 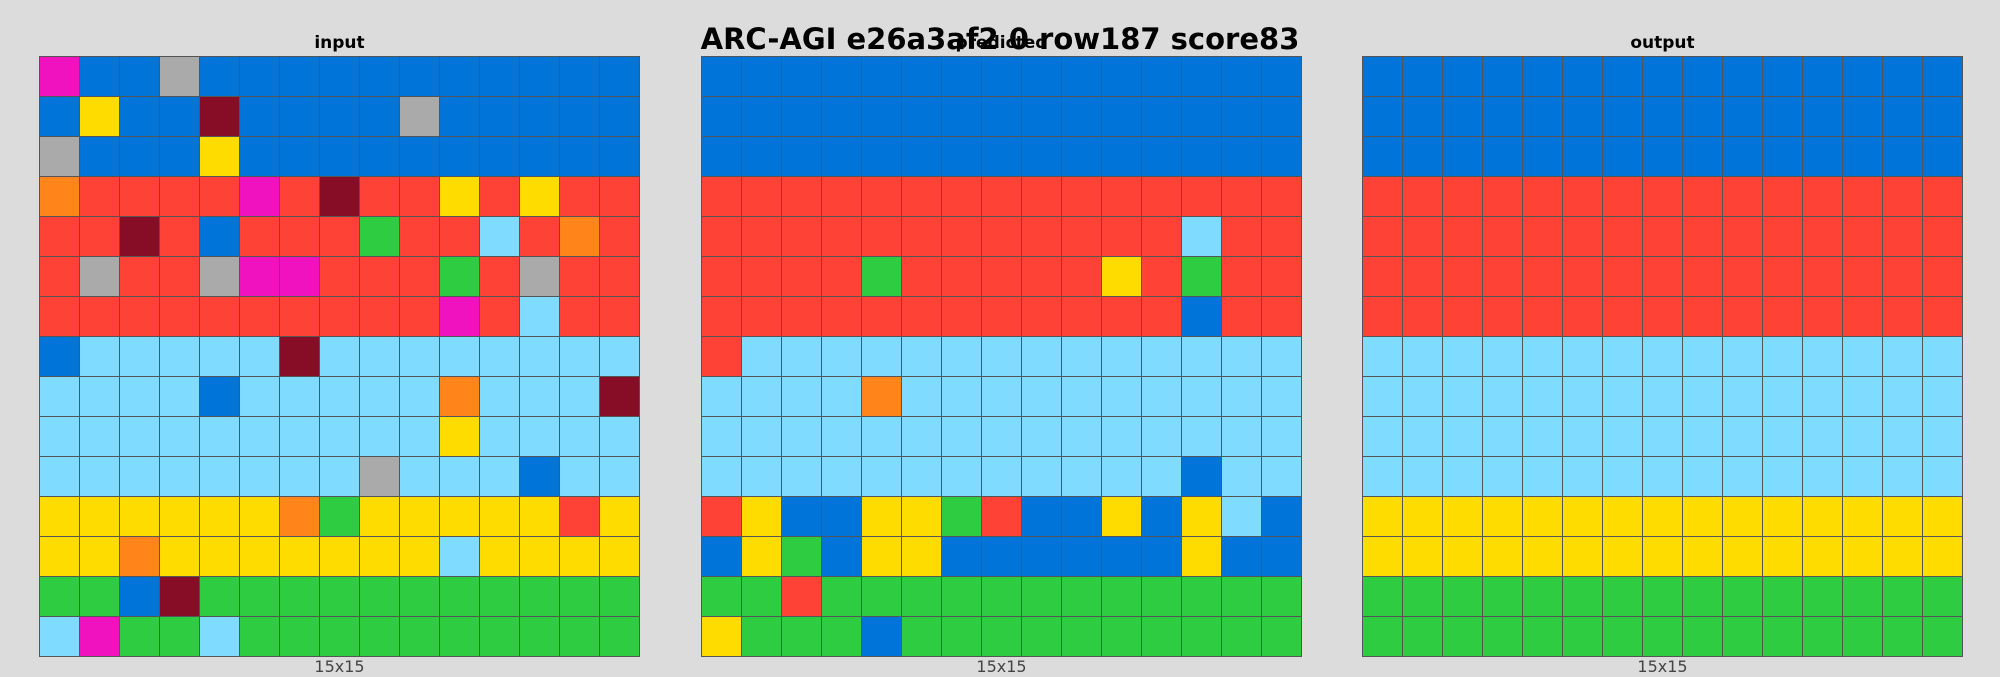 I want to click on input-panel-title: input, so click(x=339, y=43).